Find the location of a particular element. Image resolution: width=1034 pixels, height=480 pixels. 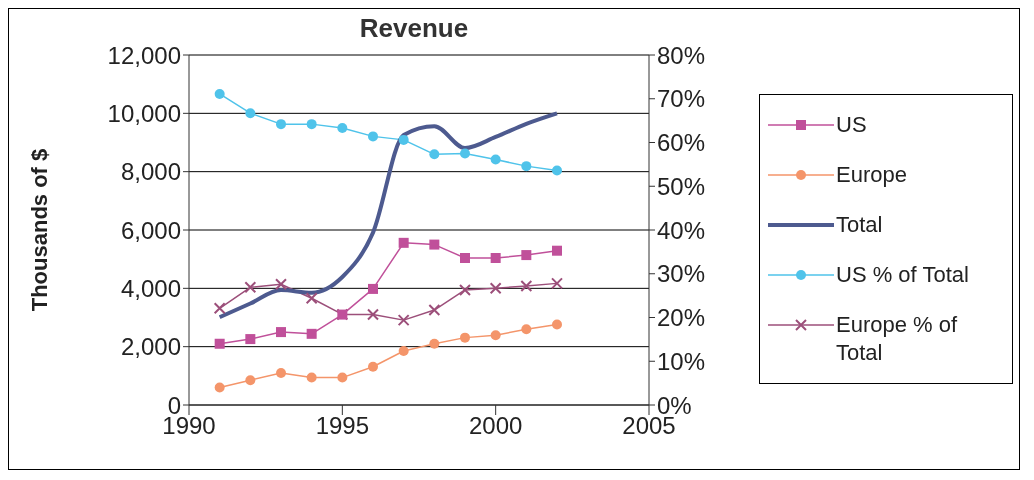

y2-tick-label: 70% is located at coordinates (681, 99).